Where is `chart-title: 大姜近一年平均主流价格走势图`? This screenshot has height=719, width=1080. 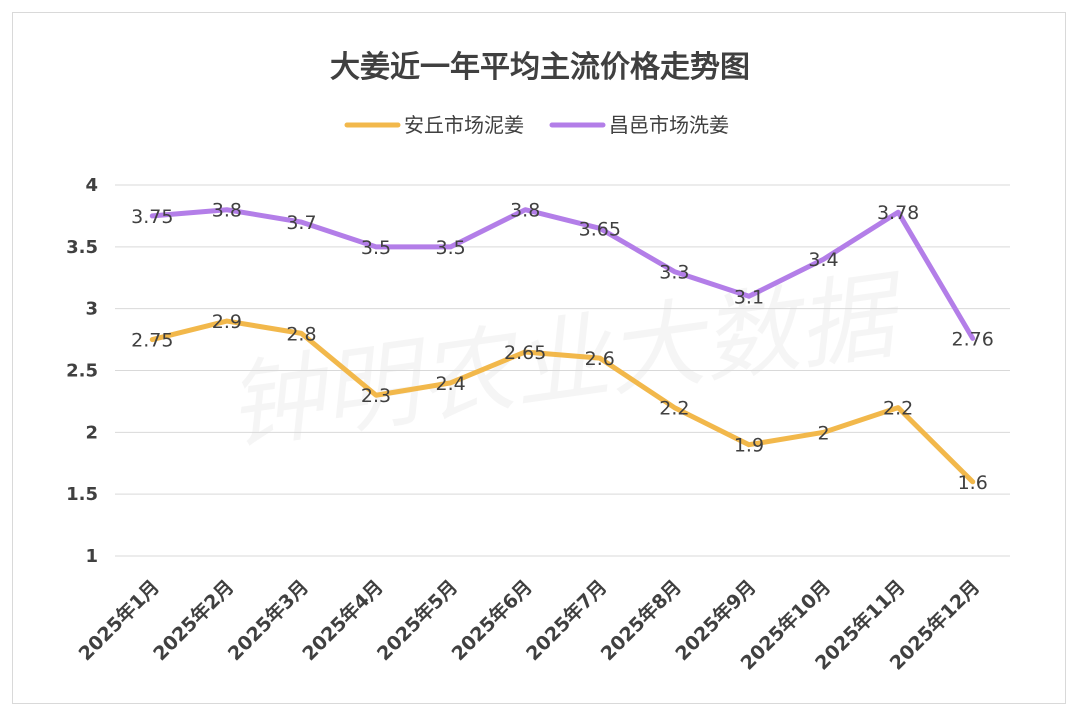 chart-title: 大姜近一年平均主流价格走势图 is located at coordinates (540, 67).